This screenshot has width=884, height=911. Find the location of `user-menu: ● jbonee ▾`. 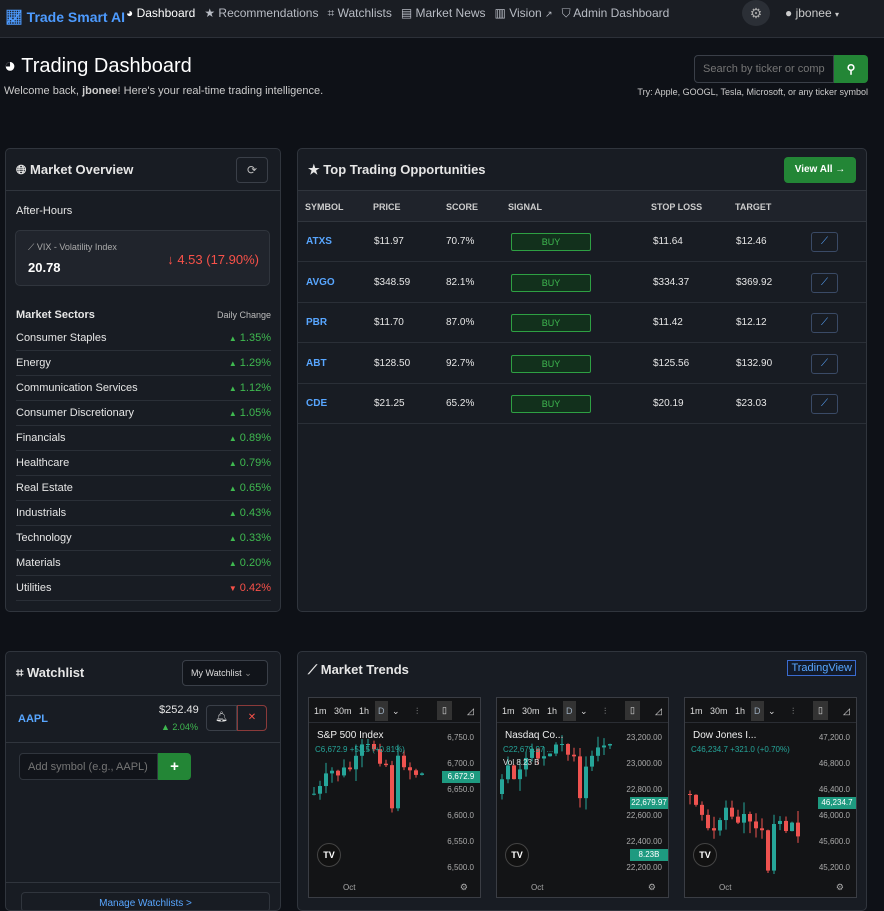

user-menu: ● jbonee ▾ is located at coordinates (812, 13).